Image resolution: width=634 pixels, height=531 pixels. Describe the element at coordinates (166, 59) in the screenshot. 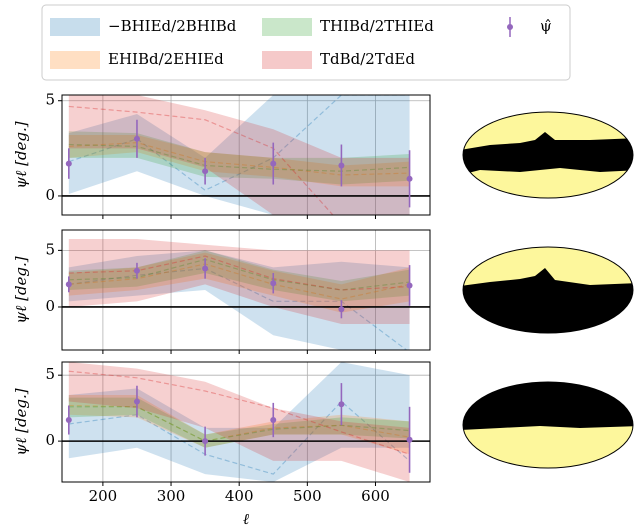

I see `legend-label: EHIBd/2EHIEd` at that location.